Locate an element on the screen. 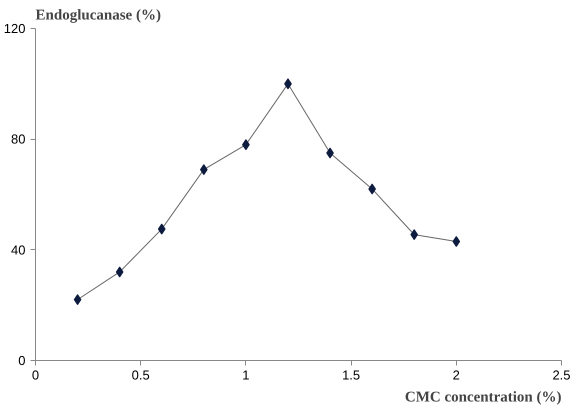 The image size is (581, 410). x-tick-label: 0 is located at coordinates (36, 375).